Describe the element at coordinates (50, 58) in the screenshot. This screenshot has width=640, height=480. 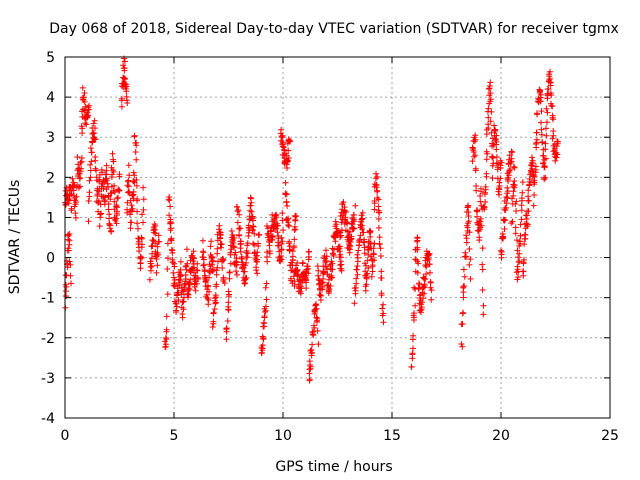
I see `y-tick-label: 5` at that location.